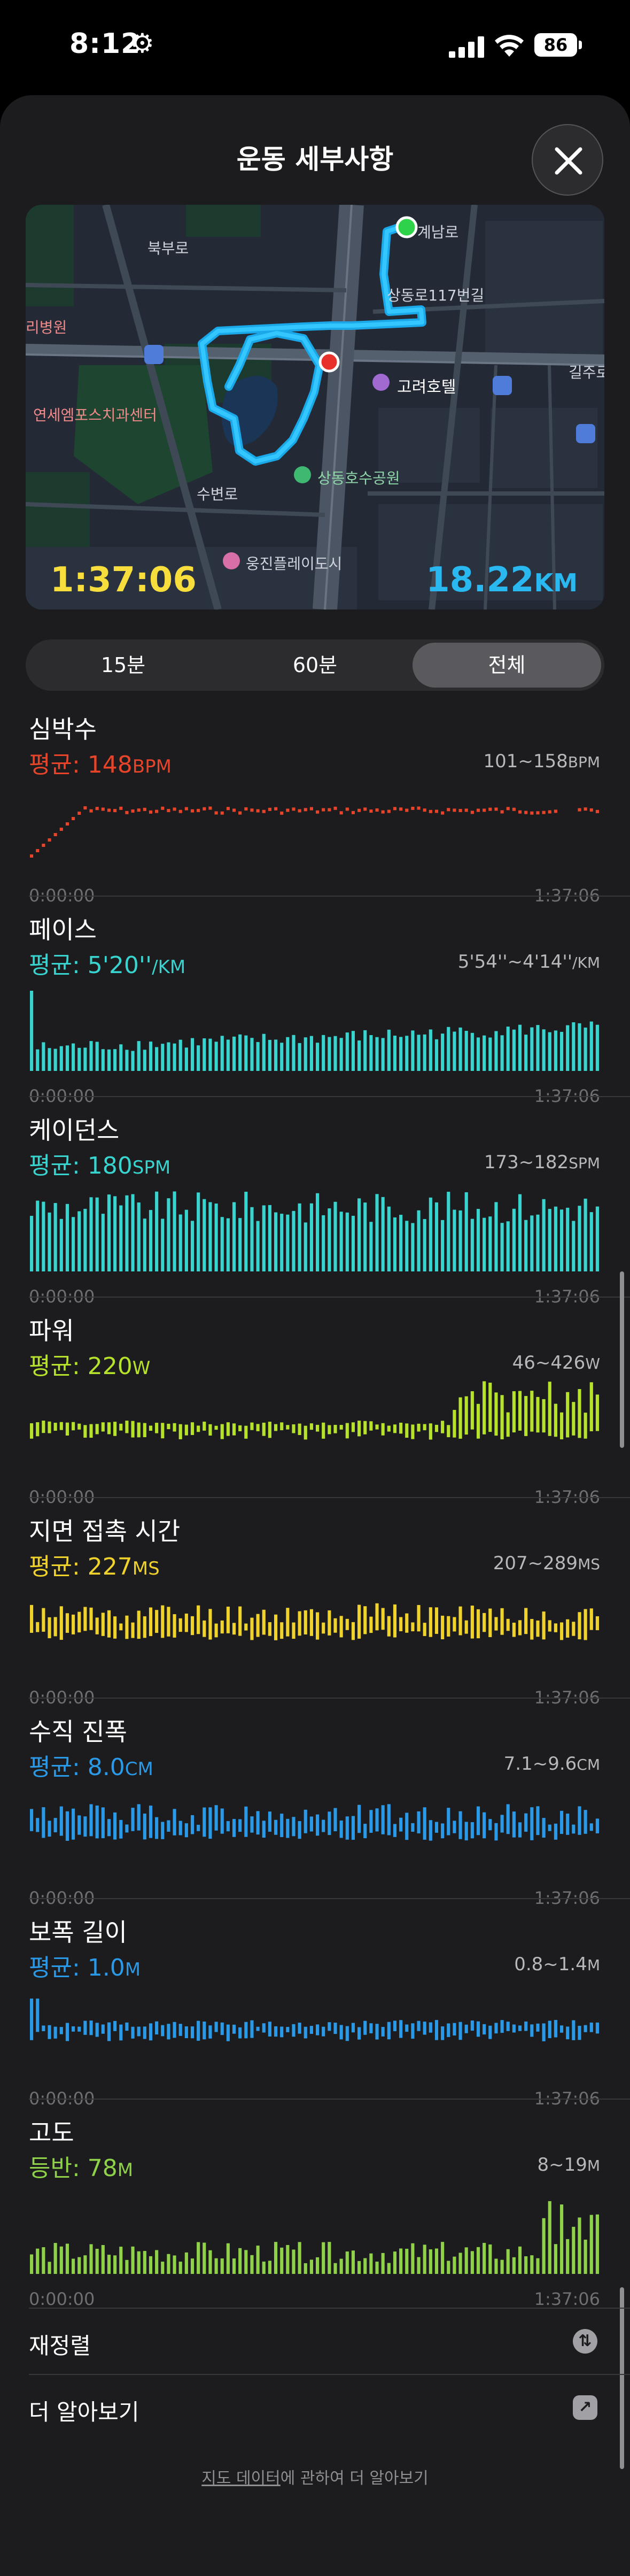 The image size is (630, 2576). I want to click on metric-title: 보폭 길이, so click(78, 1932).